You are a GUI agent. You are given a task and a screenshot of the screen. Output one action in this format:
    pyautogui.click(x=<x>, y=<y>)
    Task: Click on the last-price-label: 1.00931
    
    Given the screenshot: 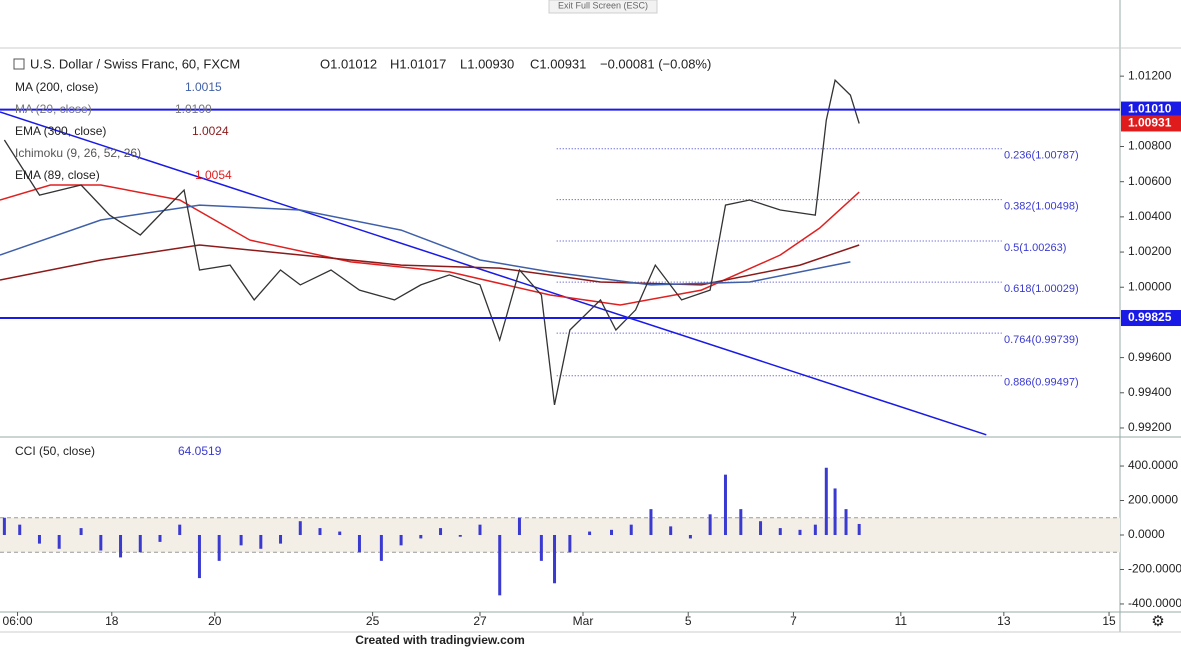 What is the action you would take?
    pyautogui.click(x=1150, y=123)
    